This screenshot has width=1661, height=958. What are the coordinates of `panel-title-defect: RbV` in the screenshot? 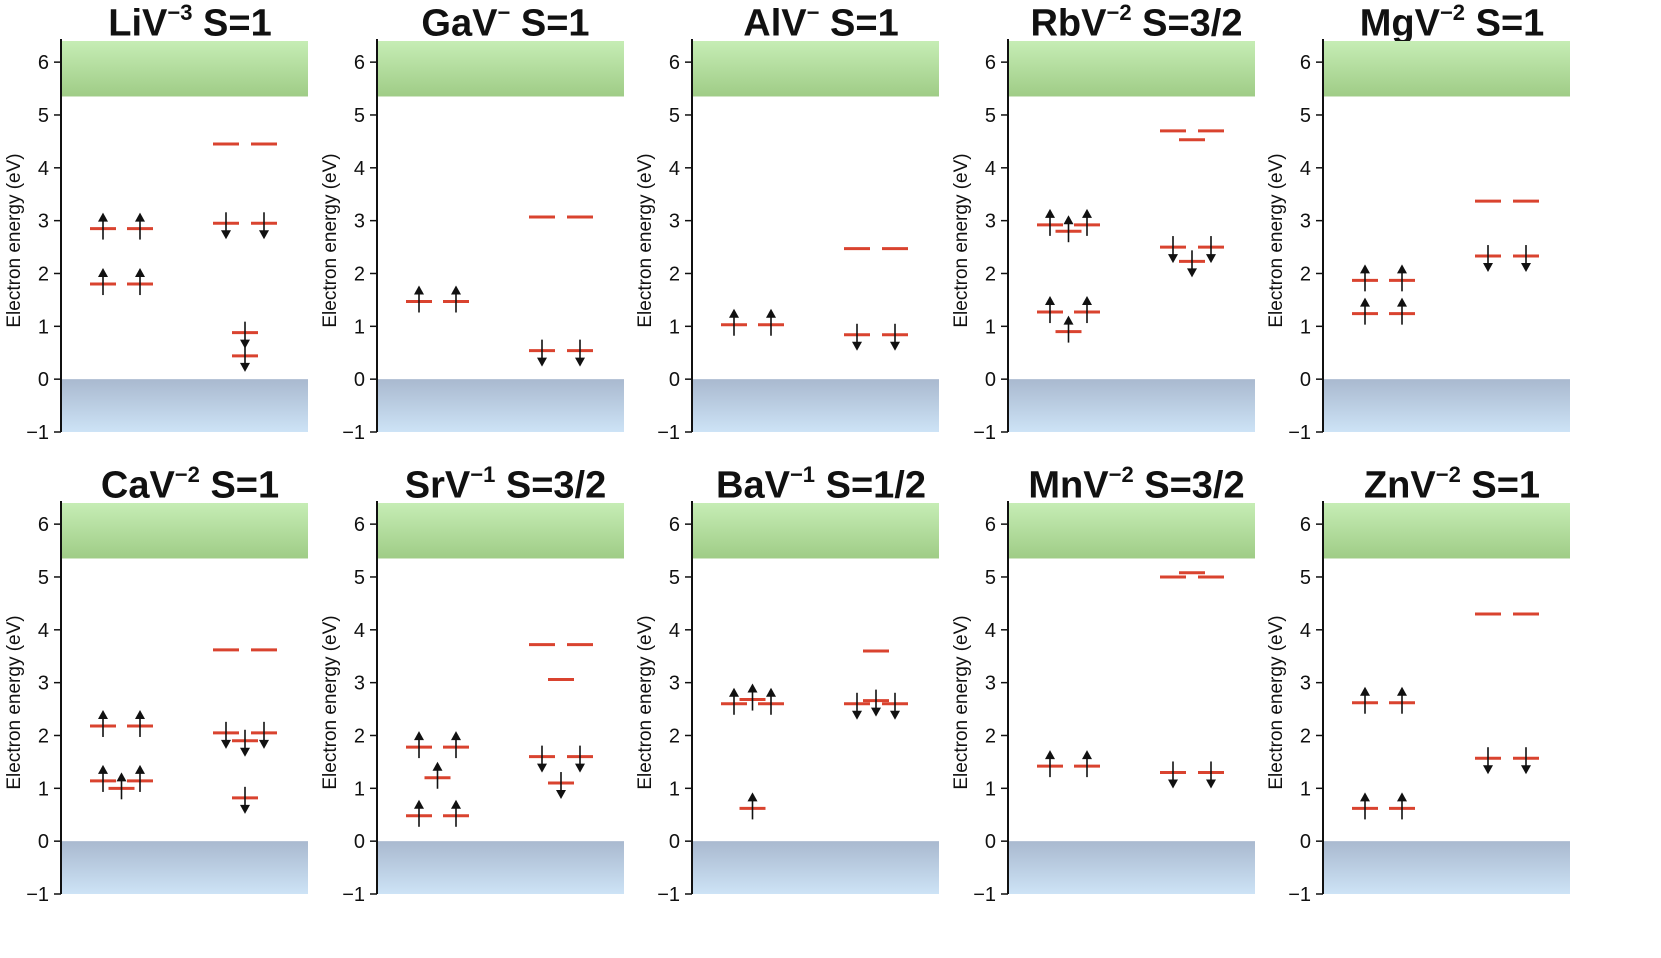 It's located at (1068, 23).